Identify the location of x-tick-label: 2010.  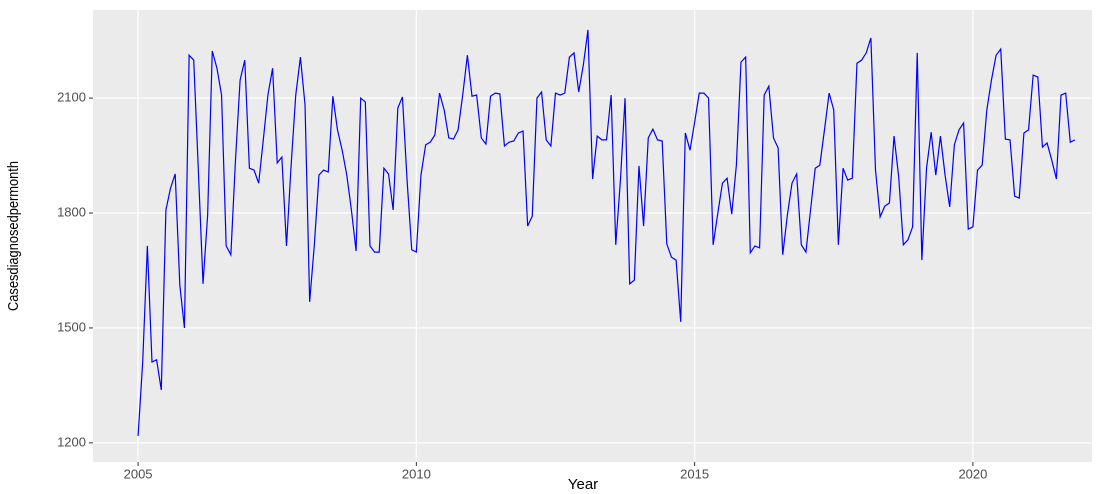
(416, 473).